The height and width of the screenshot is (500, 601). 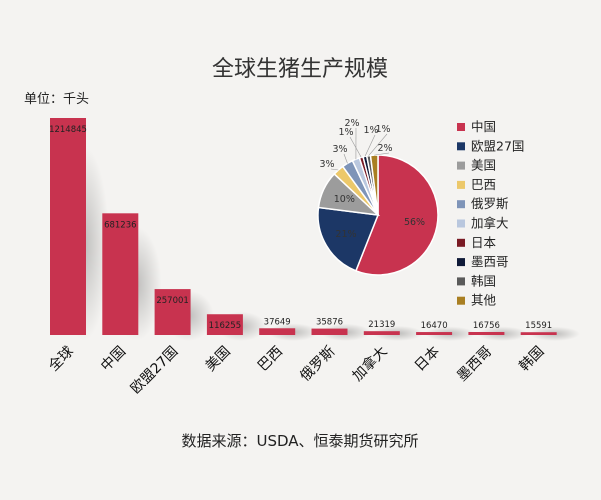 I want to click on bar-value-label: 15591, so click(x=538, y=326).